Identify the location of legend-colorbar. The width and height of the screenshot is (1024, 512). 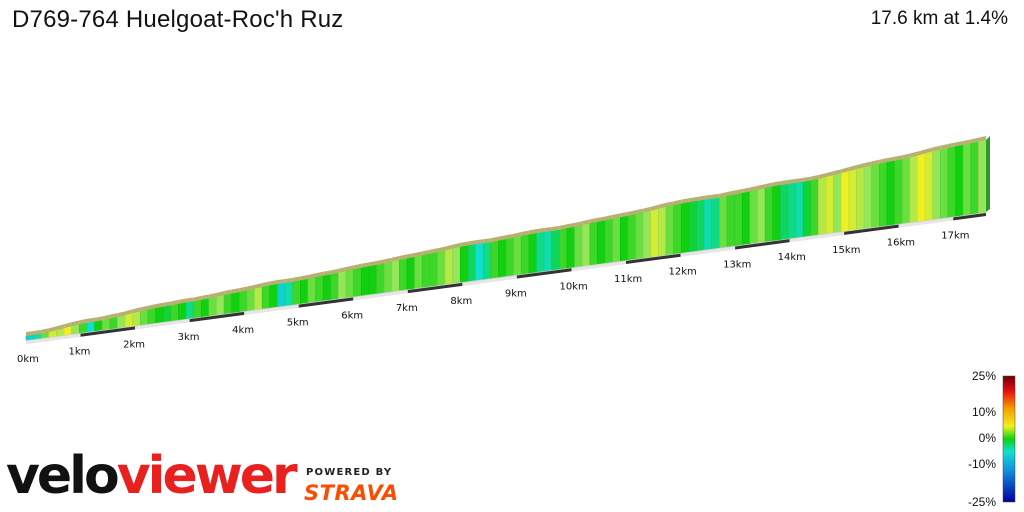
(1009, 439).